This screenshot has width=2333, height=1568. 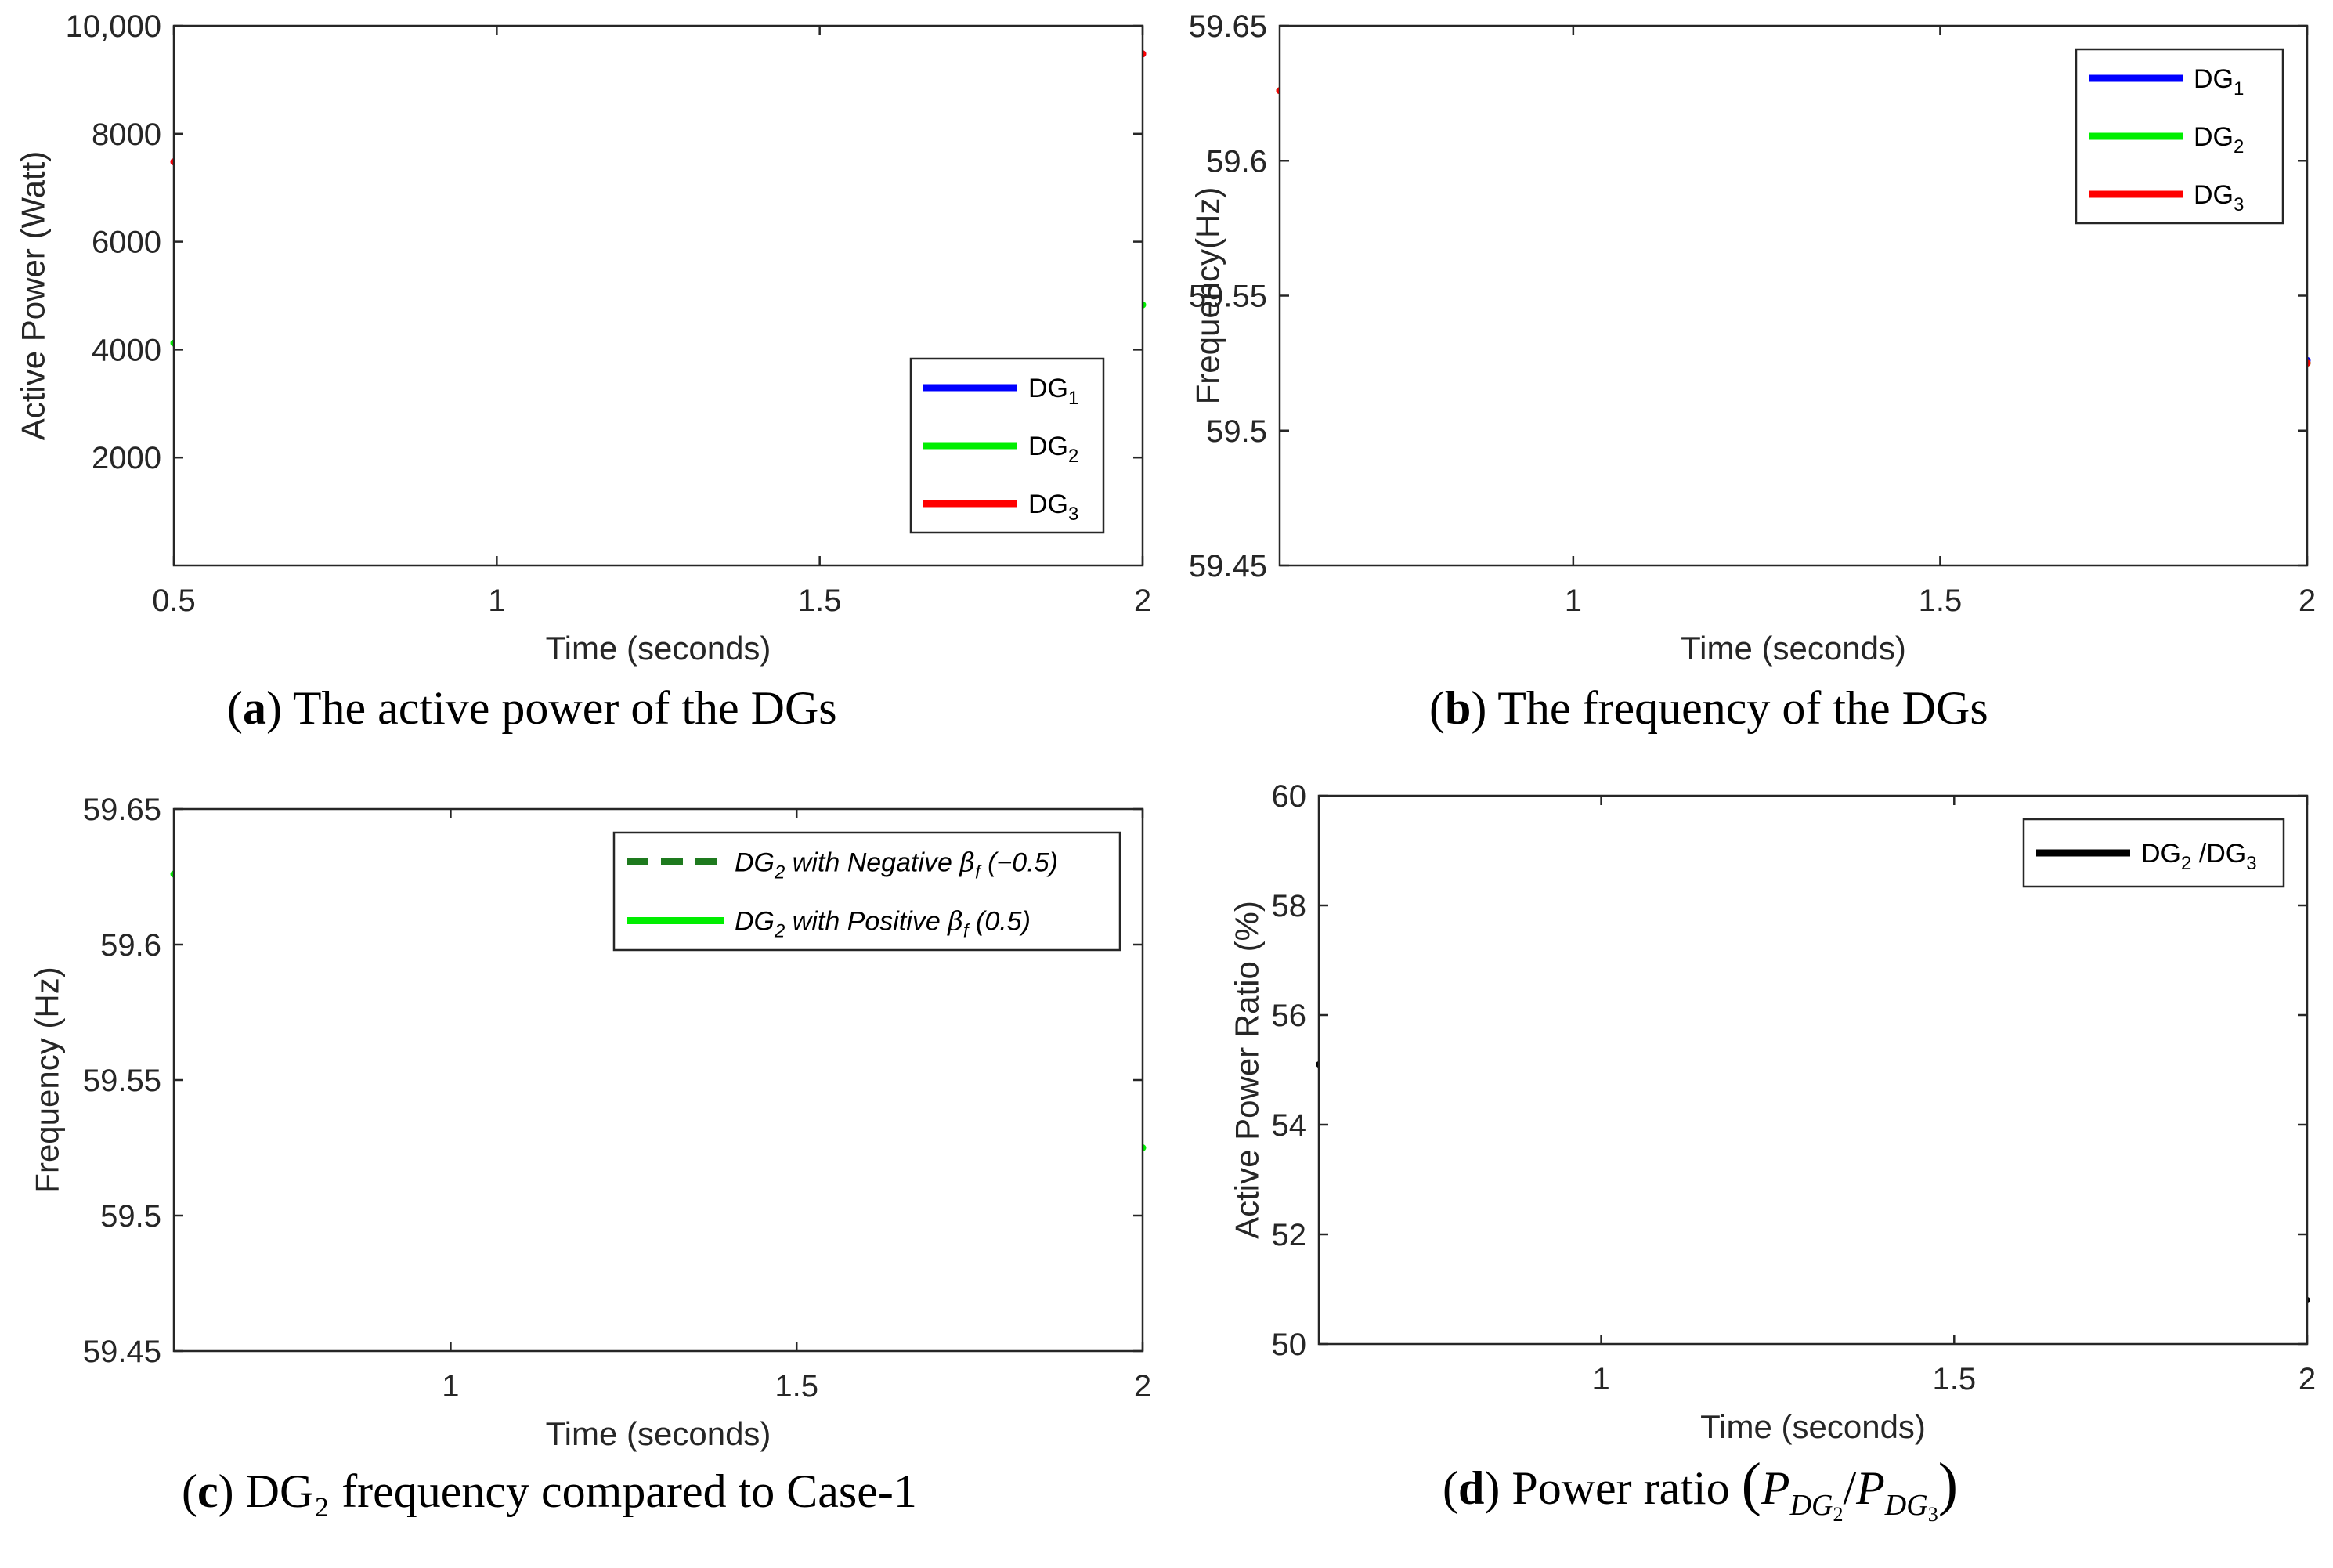 What do you see at coordinates (866, 891) in the screenshot?
I see `legend-box` at bounding box center [866, 891].